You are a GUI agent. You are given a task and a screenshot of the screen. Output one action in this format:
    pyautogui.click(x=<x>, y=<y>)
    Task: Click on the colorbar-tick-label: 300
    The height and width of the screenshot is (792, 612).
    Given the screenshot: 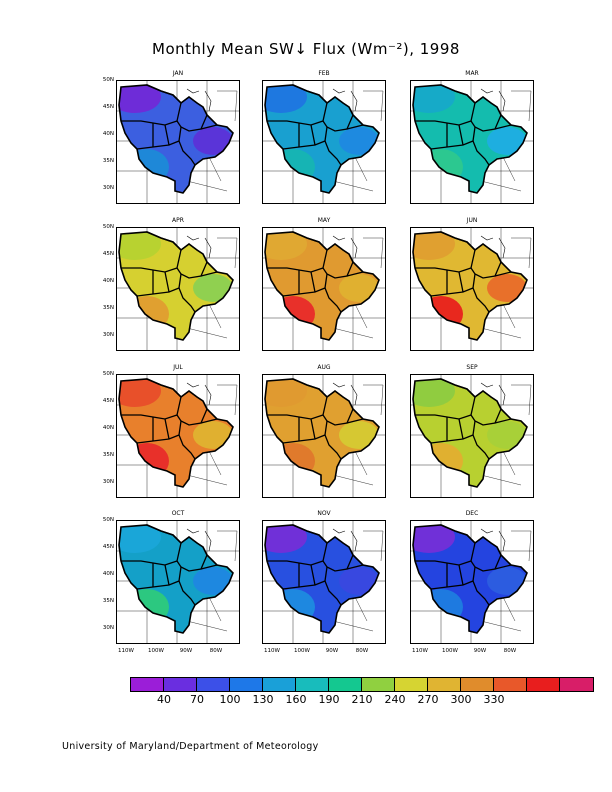 What is the action you would take?
    pyautogui.click(x=461, y=699)
    